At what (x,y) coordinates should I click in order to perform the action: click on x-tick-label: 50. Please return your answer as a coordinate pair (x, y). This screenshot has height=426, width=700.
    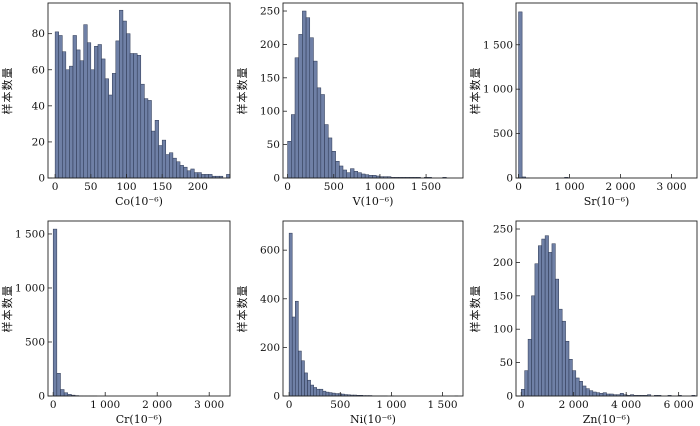
    Looking at the image, I should click on (90, 187).